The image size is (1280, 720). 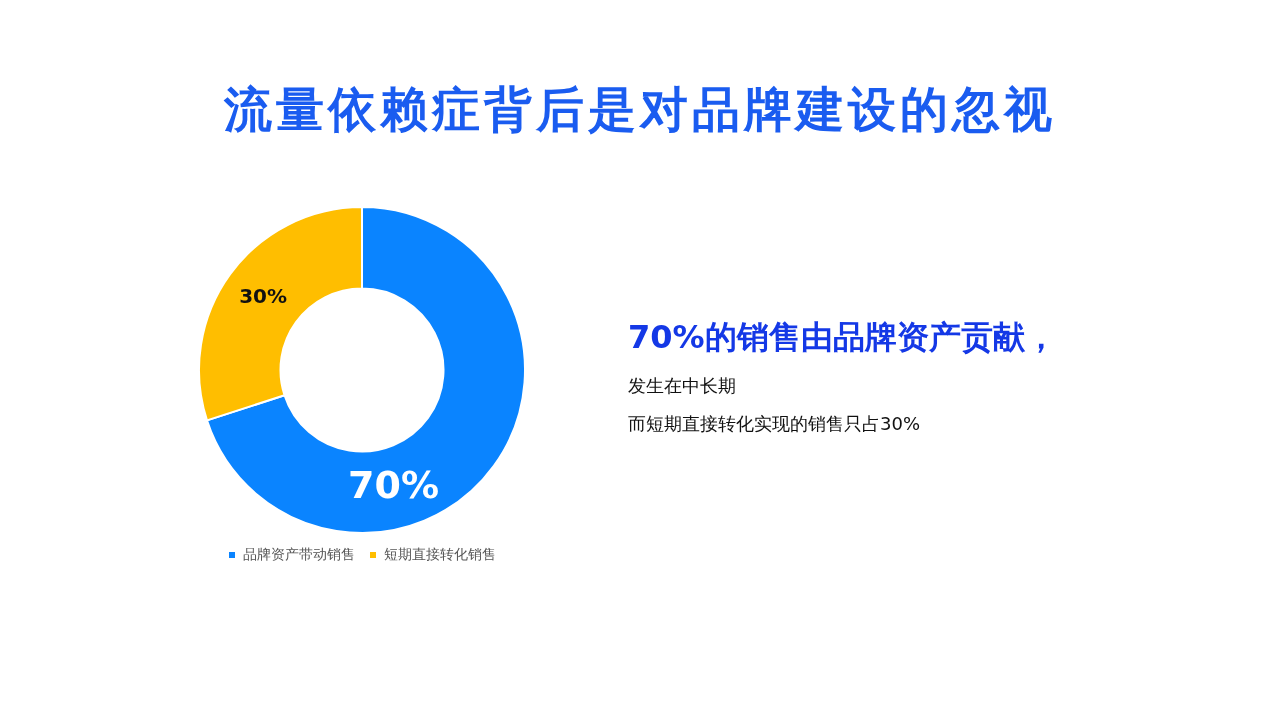 I want to click on text: 而短期直接转化实现的销售只占30%, so click(x=774, y=424).